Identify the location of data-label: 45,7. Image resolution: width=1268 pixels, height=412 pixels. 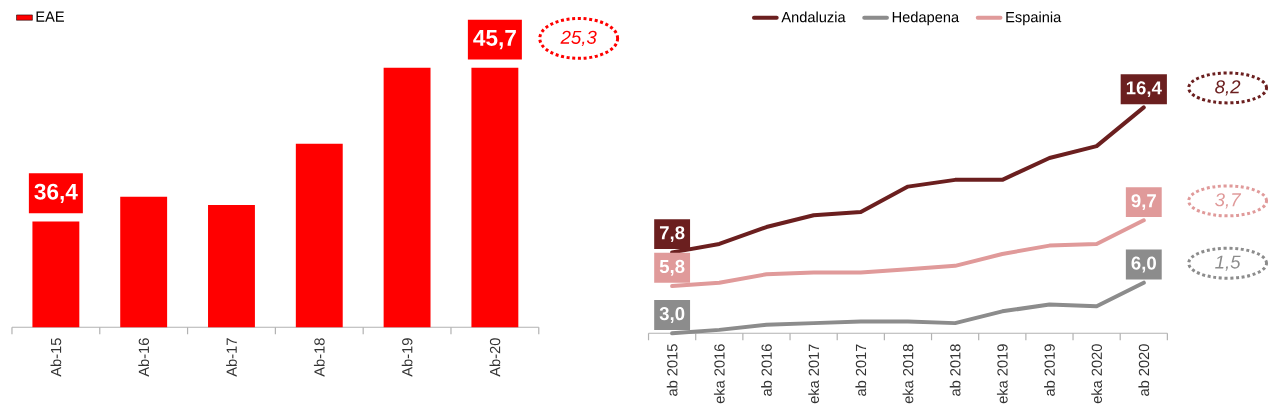
(494, 40).